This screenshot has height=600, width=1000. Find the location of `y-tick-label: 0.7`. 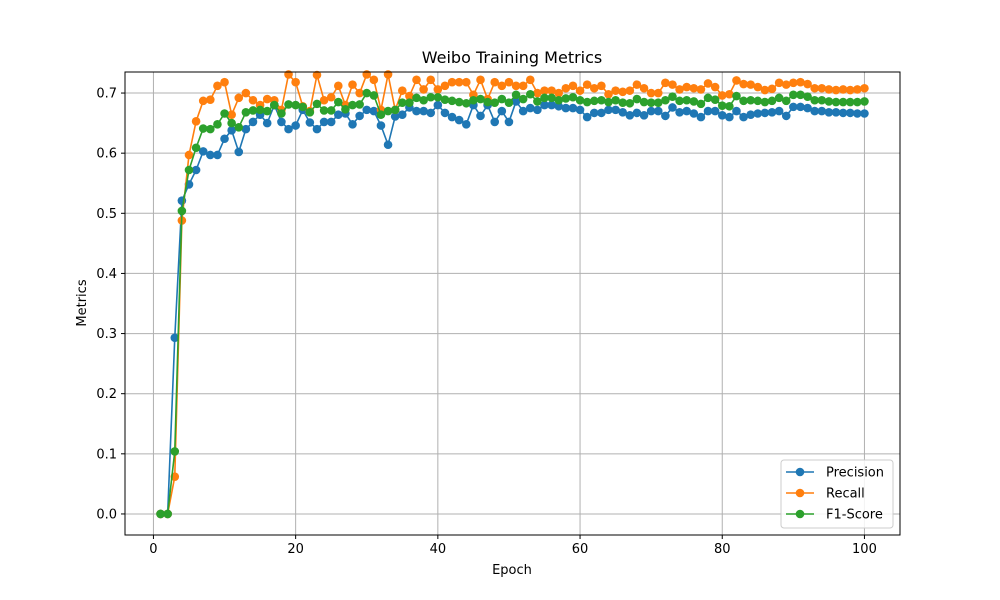

y-tick-label: 0.7 is located at coordinates (106, 94).